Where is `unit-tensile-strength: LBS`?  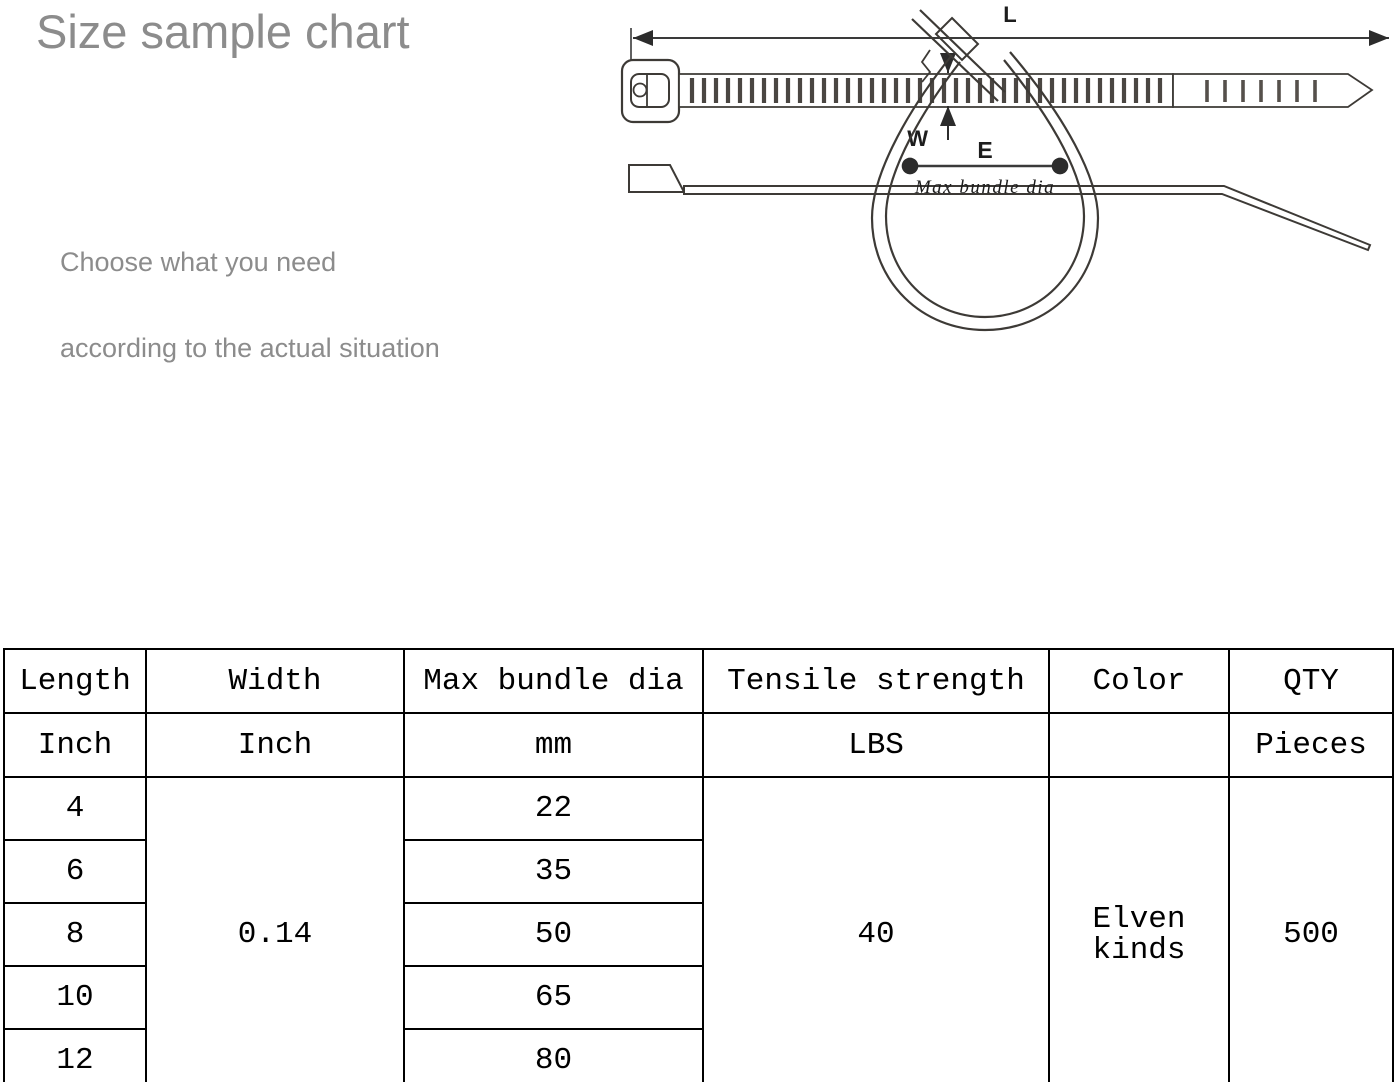
unit-tensile-strength: LBS is located at coordinates (876, 745).